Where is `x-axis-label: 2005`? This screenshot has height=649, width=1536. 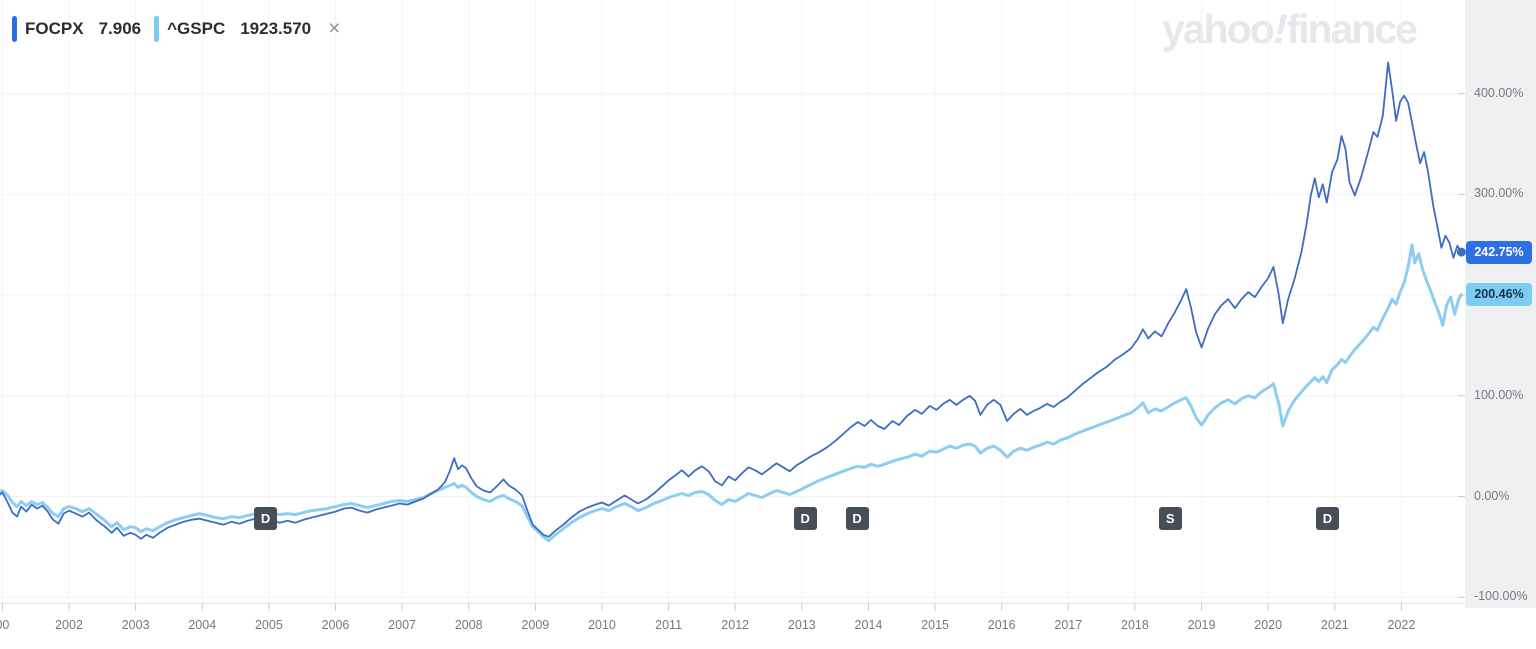
x-axis-label: 2005 is located at coordinates (268, 625).